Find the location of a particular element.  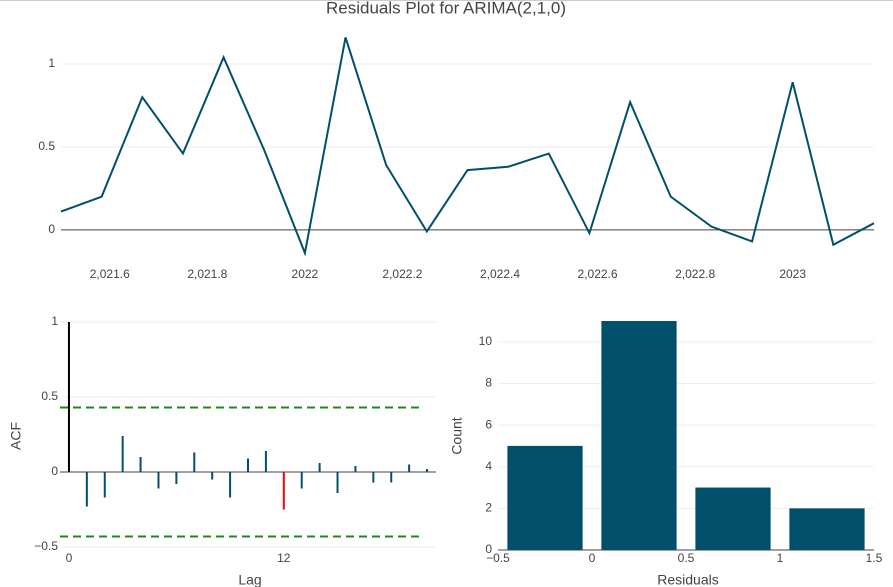

x-tick-label: 2,021.6 is located at coordinates (110, 274).